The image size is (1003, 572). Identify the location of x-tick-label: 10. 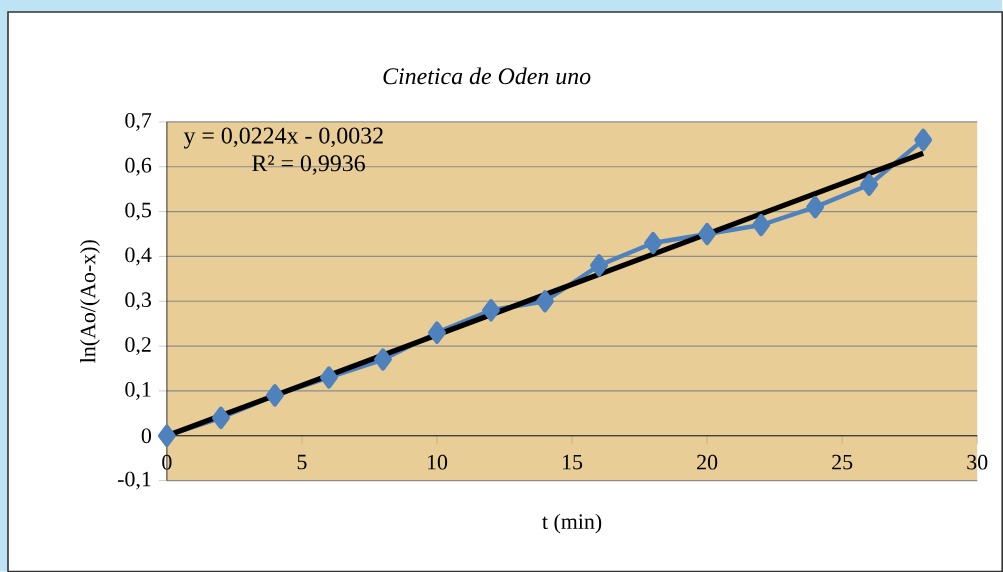
(437, 462).